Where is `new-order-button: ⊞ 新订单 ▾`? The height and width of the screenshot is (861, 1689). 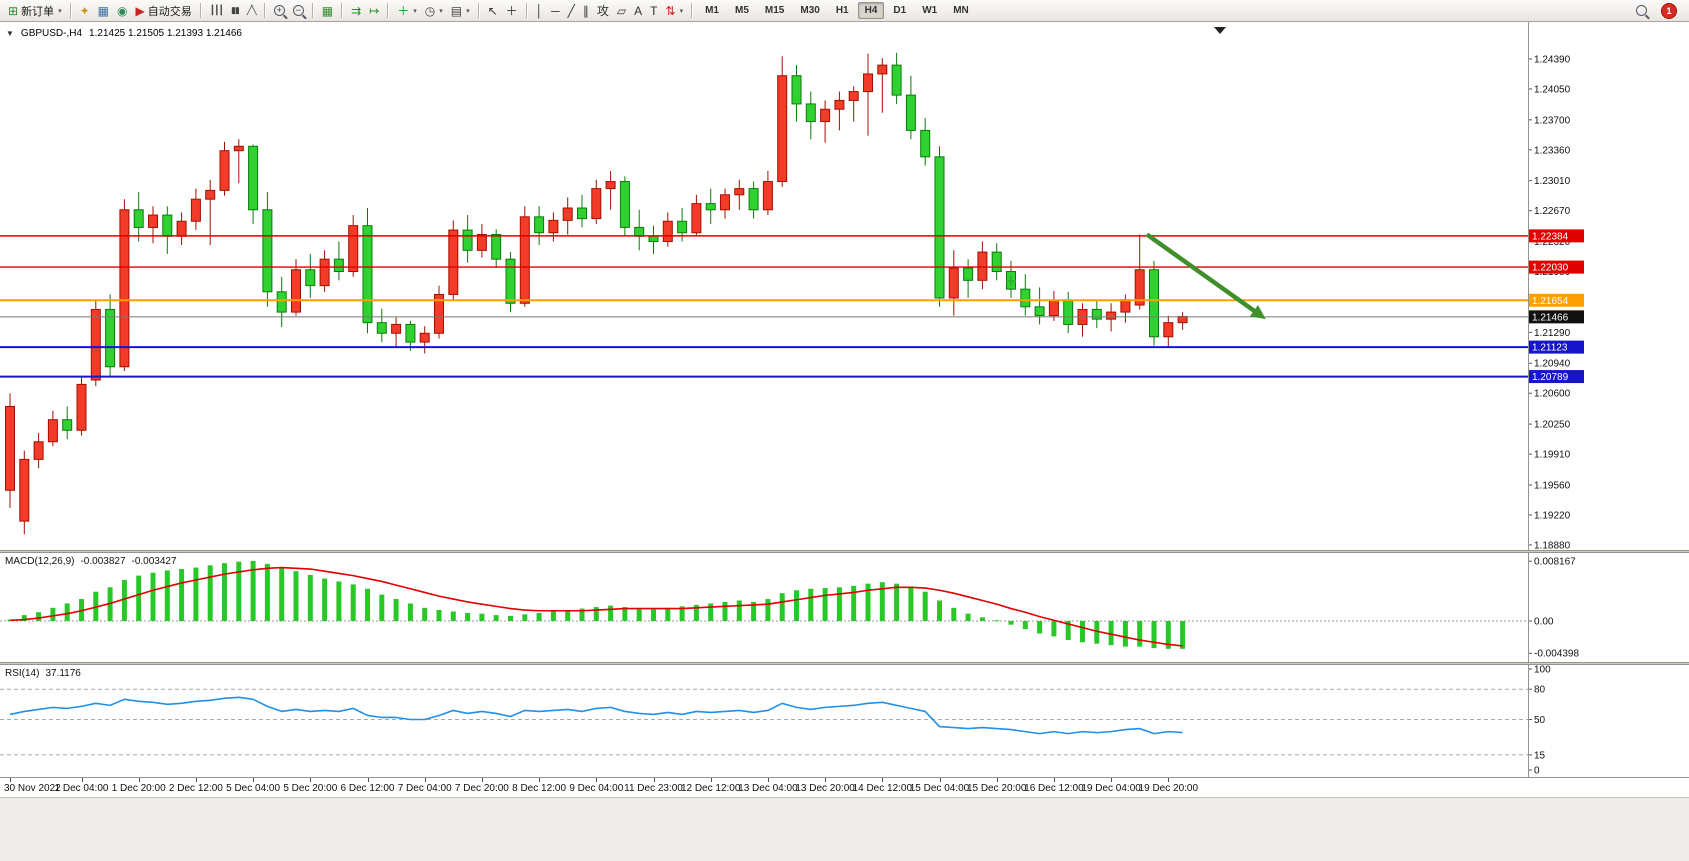 new-order-button: ⊞ 新订单 ▾ is located at coordinates (35, 10).